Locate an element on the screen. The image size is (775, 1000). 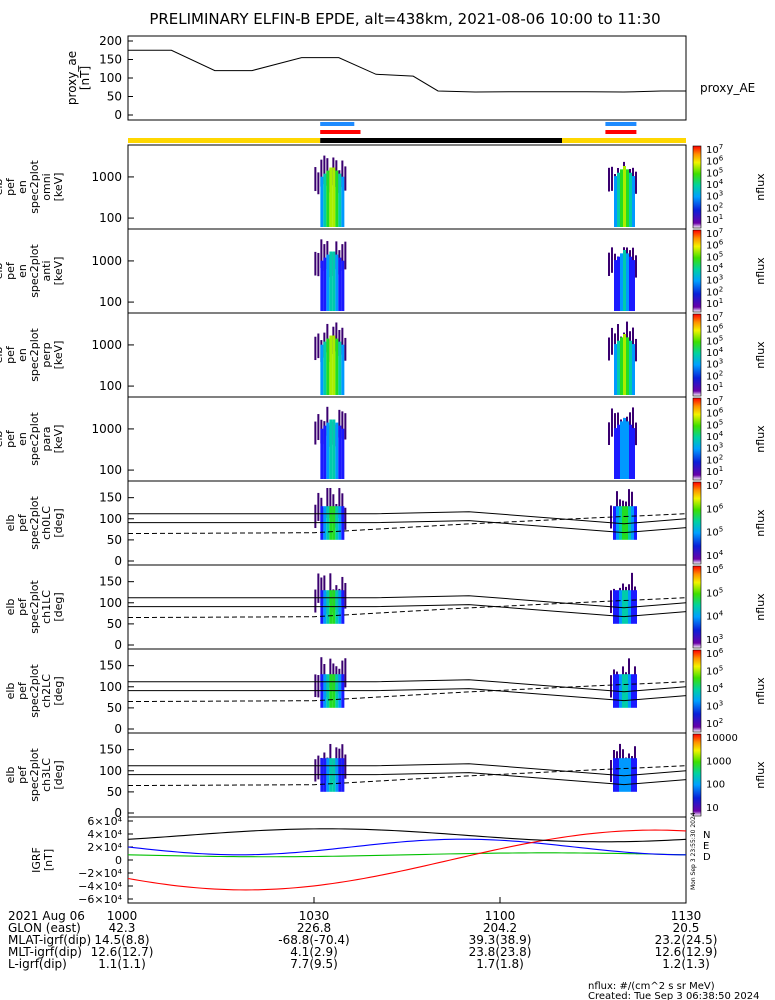
igrf-line-E is located at coordinates (407, 855).